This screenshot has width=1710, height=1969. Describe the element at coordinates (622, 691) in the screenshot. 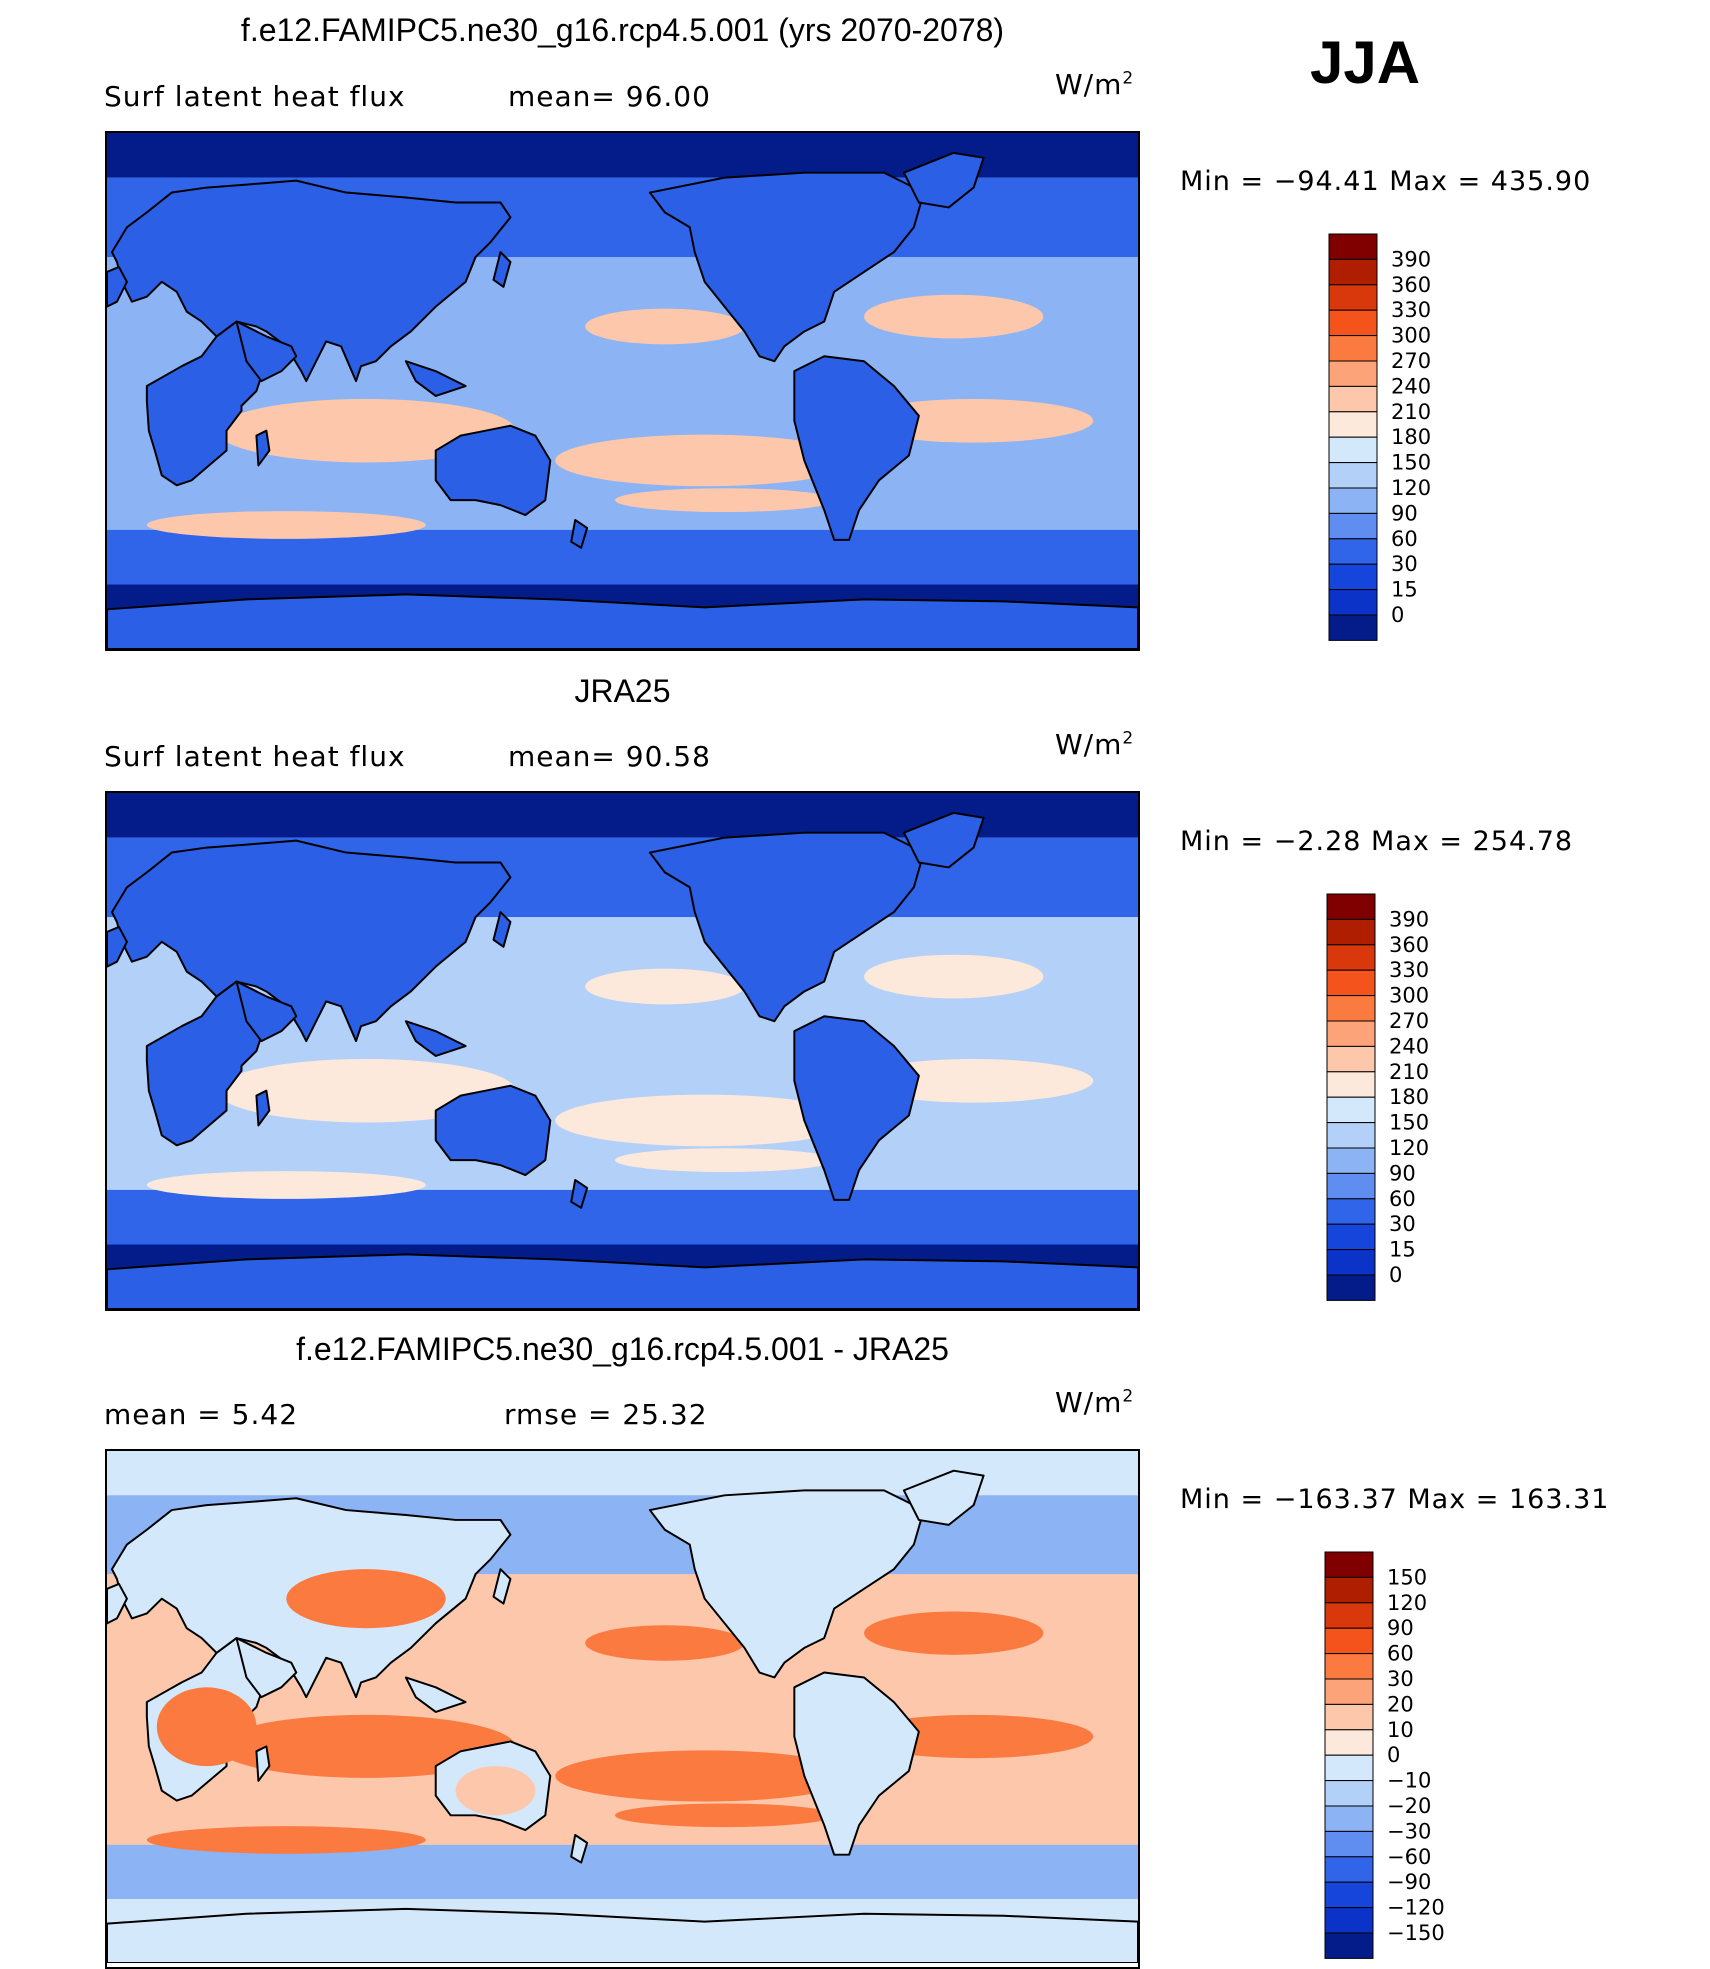

I see `panel-title-obs: JRA25` at that location.